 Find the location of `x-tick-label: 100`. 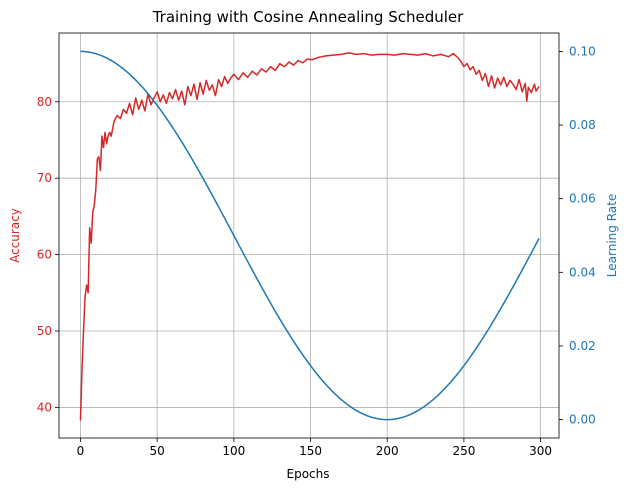

x-tick-label: 100 is located at coordinates (233, 451).